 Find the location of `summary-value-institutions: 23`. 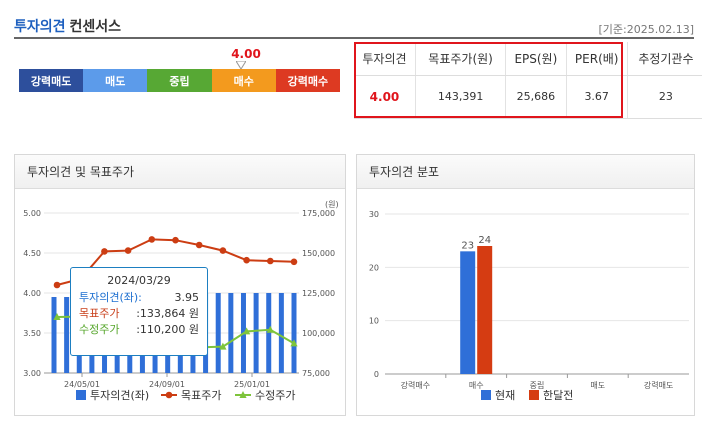

summary-value-institutions: 23 is located at coordinates (664, 97).